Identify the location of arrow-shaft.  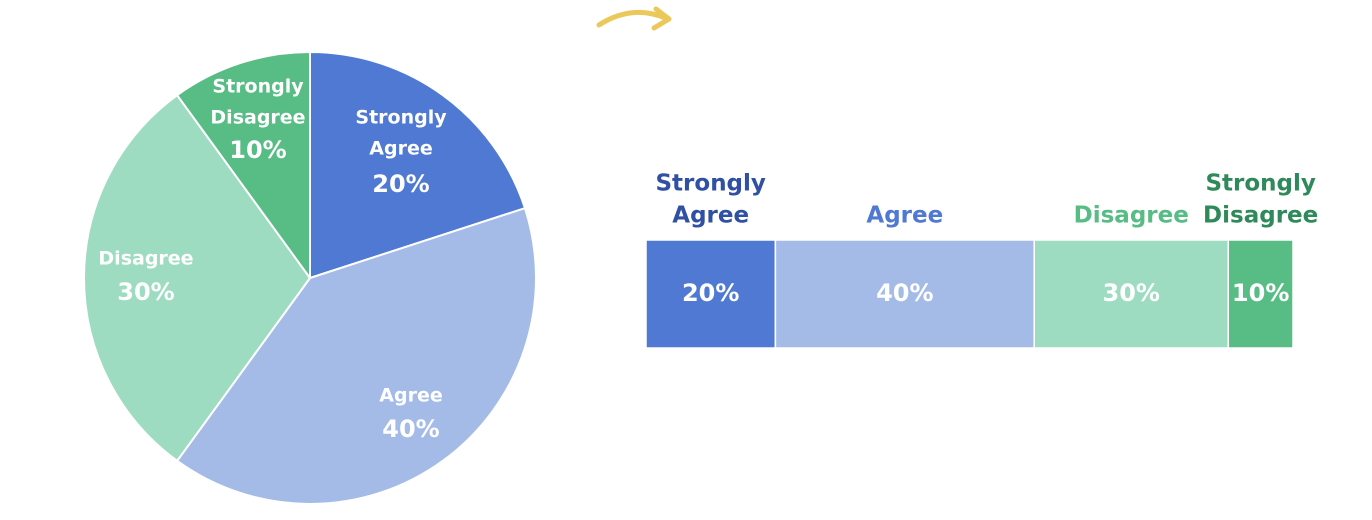
(632, 18).